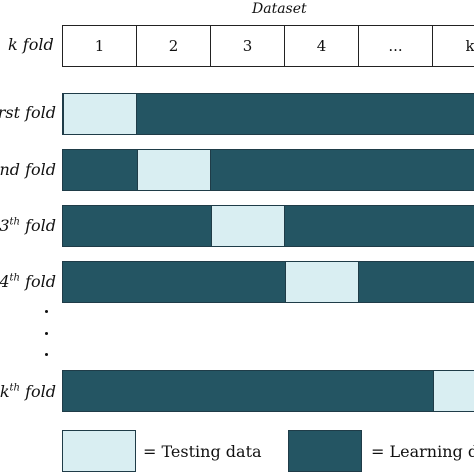 Image resolution: width=474 pixels, height=474 pixels. What do you see at coordinates (14, 278) in the screenshot?
I see `fold-label-4-suffix-sup: th` at bounding box center [14, 278].